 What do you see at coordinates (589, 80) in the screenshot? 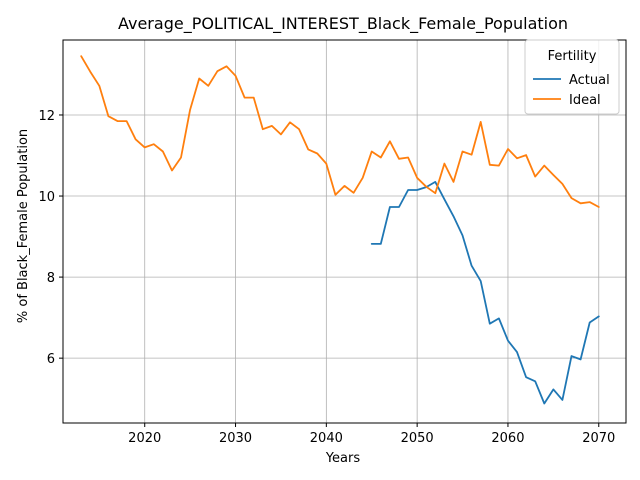
I see `legend-label-actual: Actual` at bounding box center [589, 80].